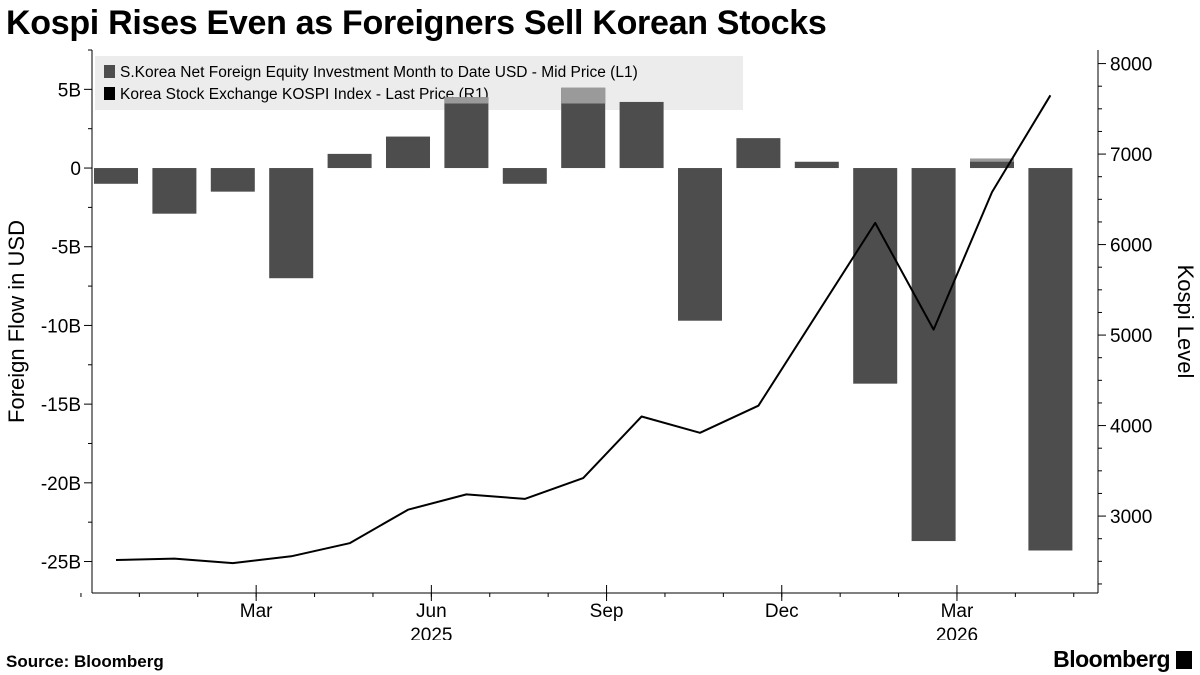 This screenshot has height=675, width=1200. Describe the element at coordinates (69, 90) in the screenshot. I see `left-tick-label: 5B` at that location.